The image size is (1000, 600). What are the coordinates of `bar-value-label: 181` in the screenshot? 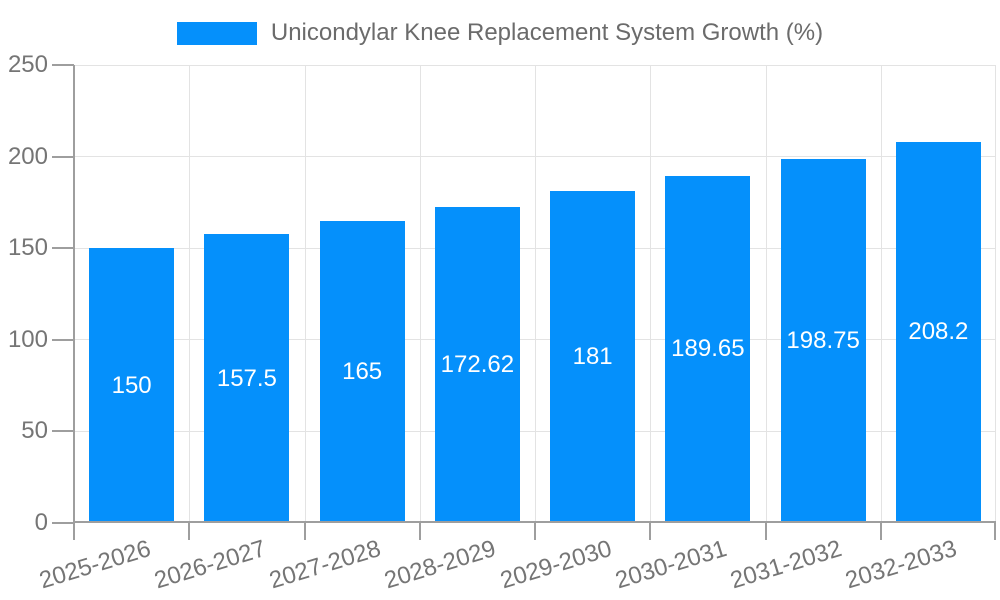 It's located at (592, 357).